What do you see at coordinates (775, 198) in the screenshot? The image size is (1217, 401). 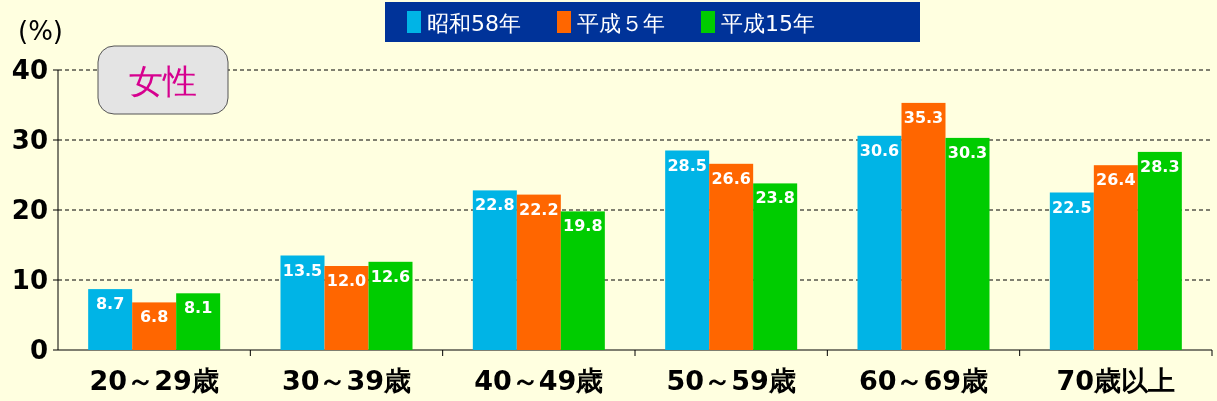 I see `data-label: 23.8` at bounding box center [775, 198].